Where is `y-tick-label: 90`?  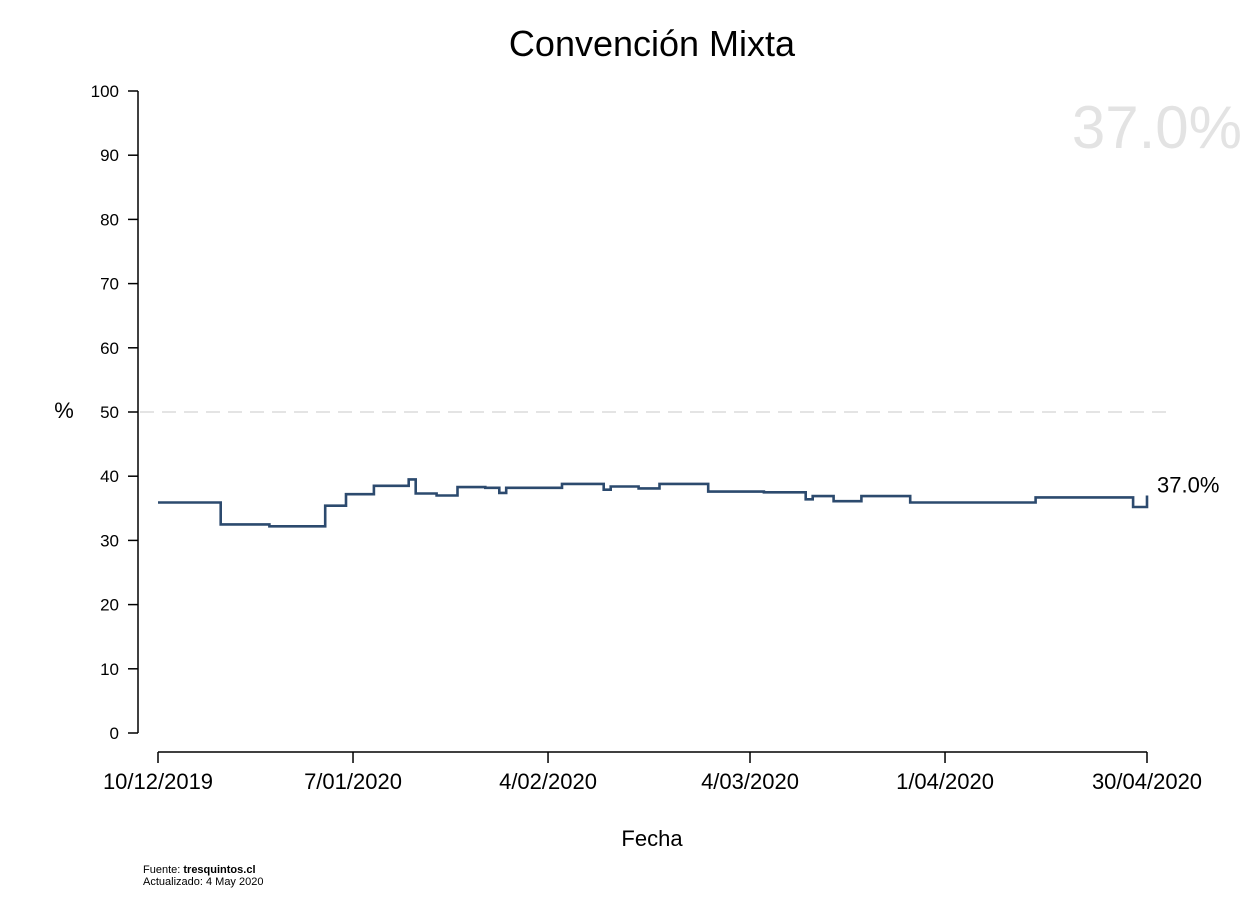 y-tick-label: 90 is located at coordinates (109, 155).